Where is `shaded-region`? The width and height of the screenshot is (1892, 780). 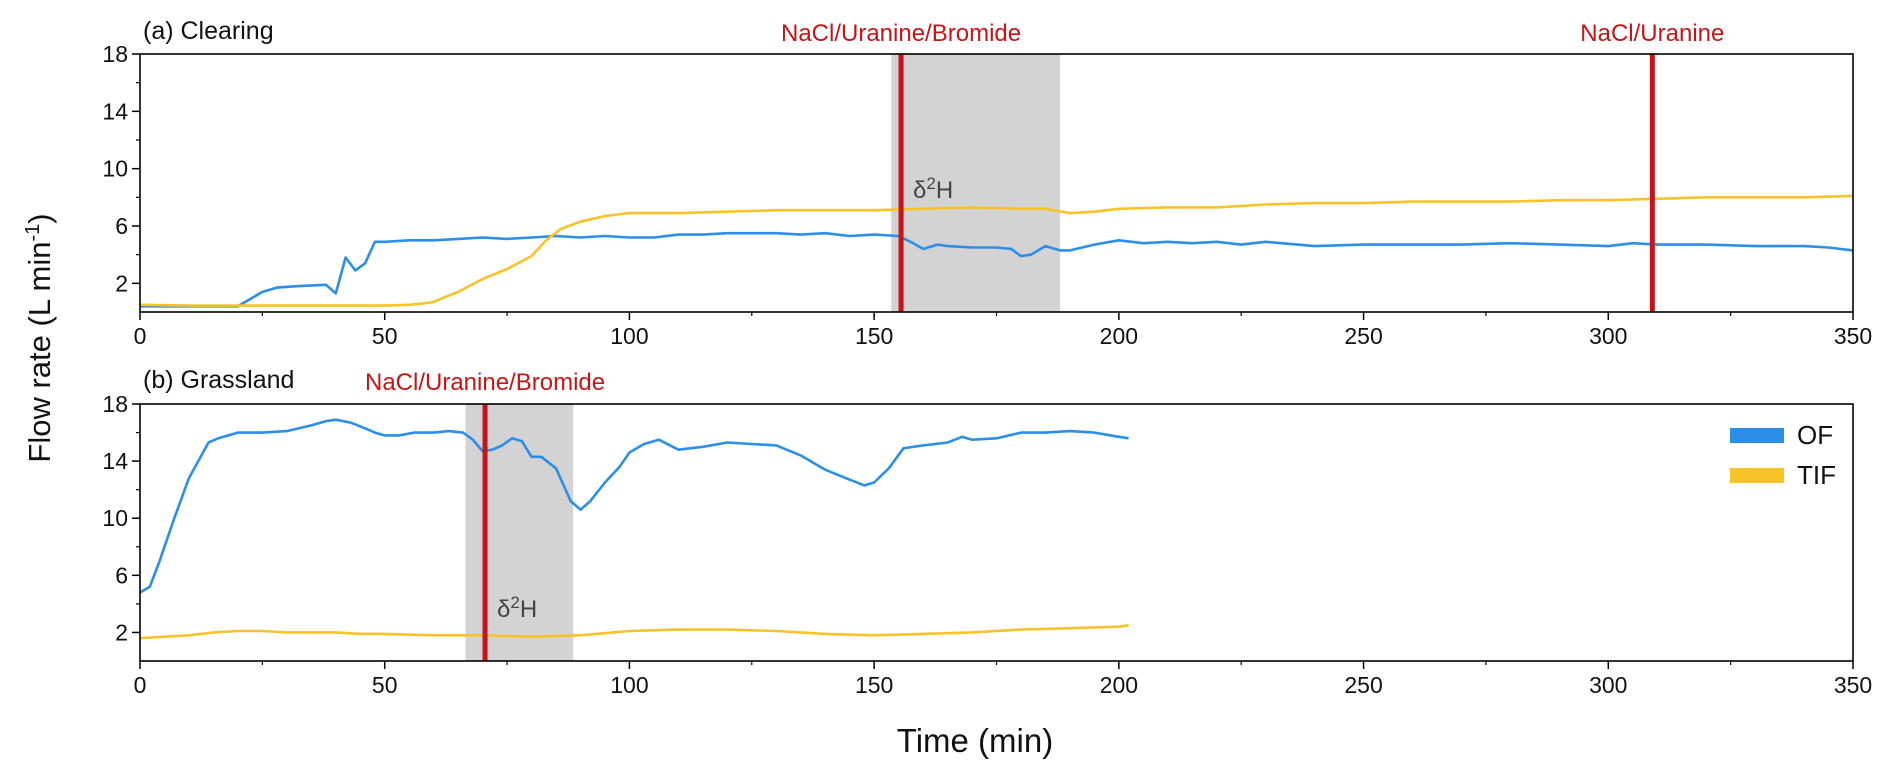
shaded-region is located at coordinates (976, 183).